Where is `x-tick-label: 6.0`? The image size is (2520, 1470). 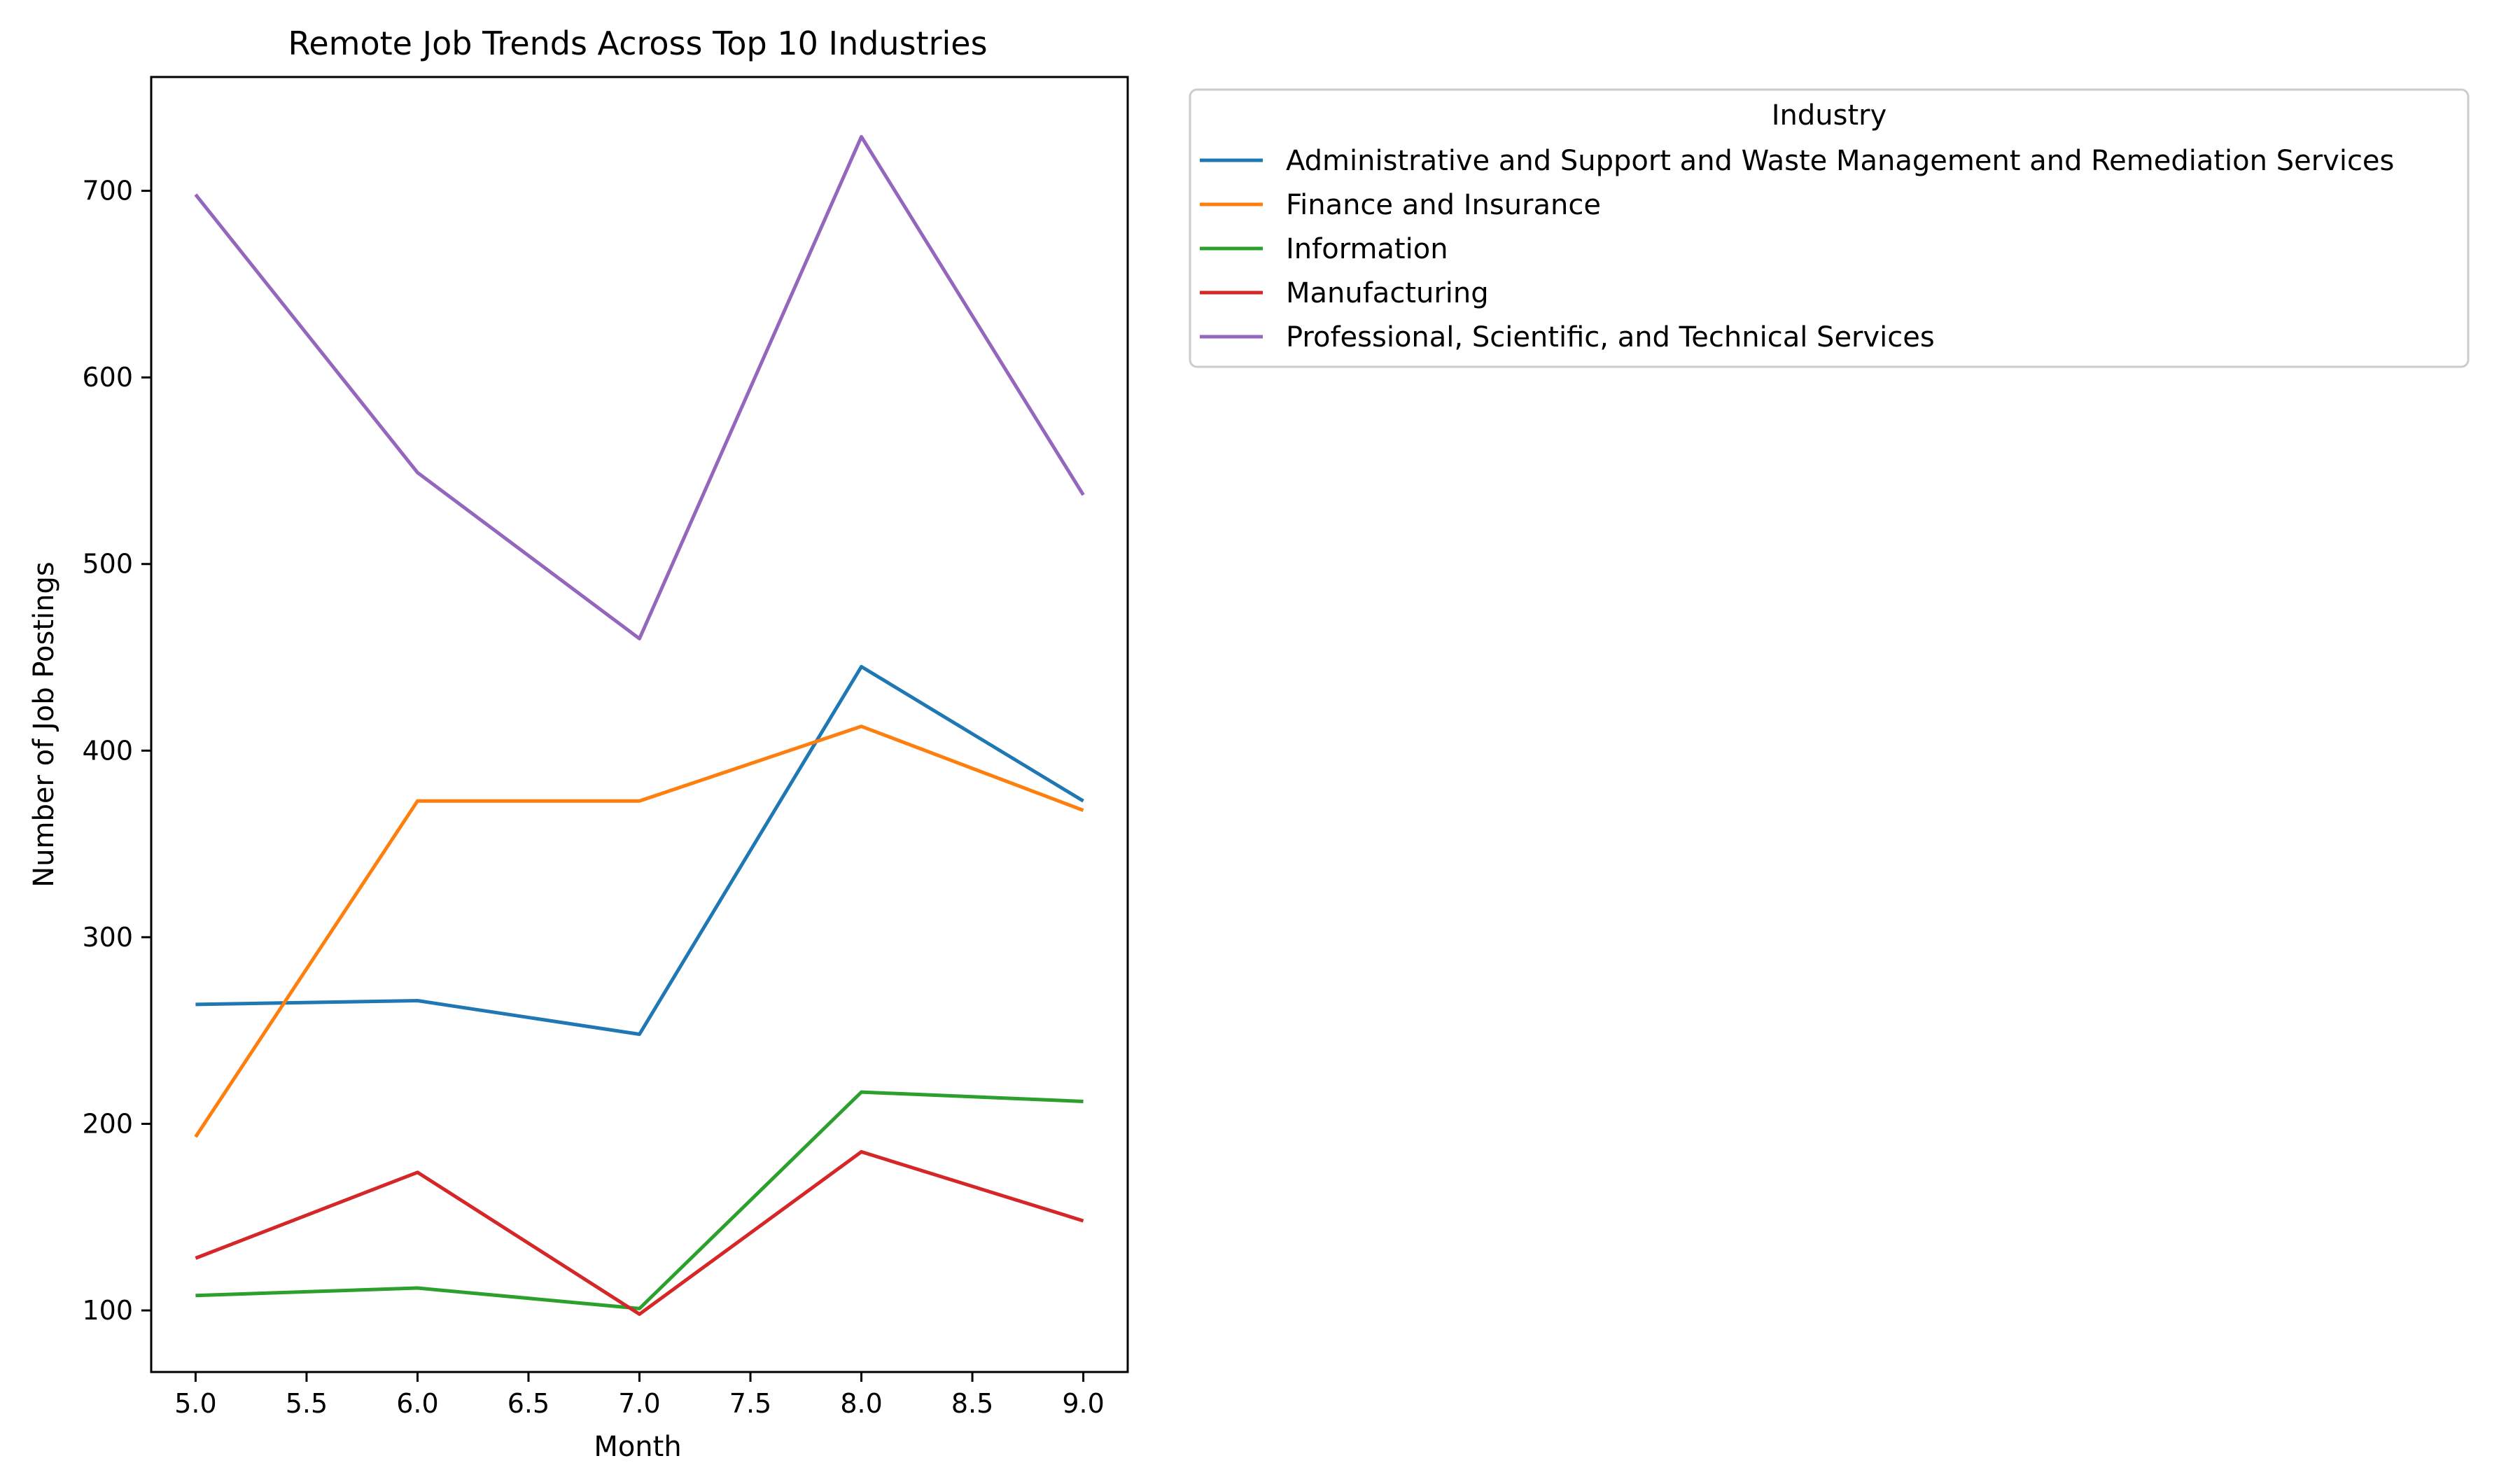 x-tick-label: 6.0 is located at coordinates (417, 1403).